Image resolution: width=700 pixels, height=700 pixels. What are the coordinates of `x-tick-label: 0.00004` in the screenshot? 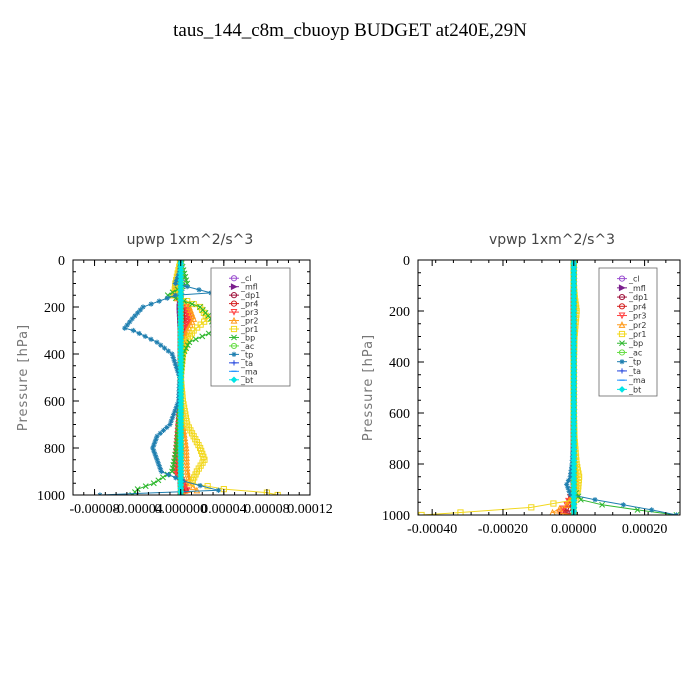 It's located at (224, 509).